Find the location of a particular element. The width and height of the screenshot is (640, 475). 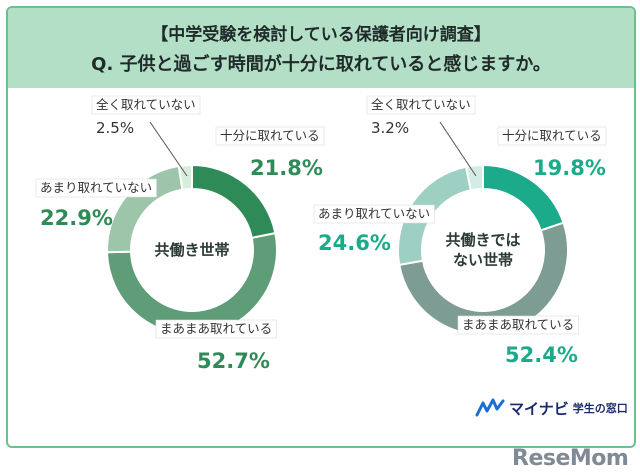

slice-value: 3.2% is located at coordinates (390, 128).